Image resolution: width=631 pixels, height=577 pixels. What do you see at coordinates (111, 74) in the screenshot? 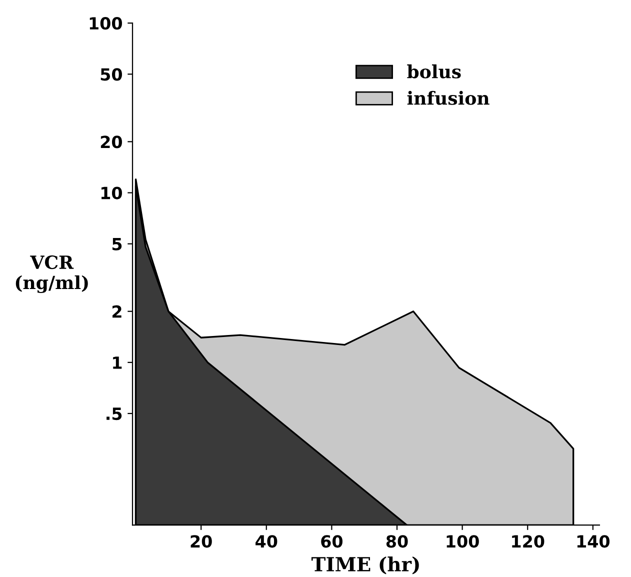
I see `y-tick-label: 50` at bounding box center [111, 74].